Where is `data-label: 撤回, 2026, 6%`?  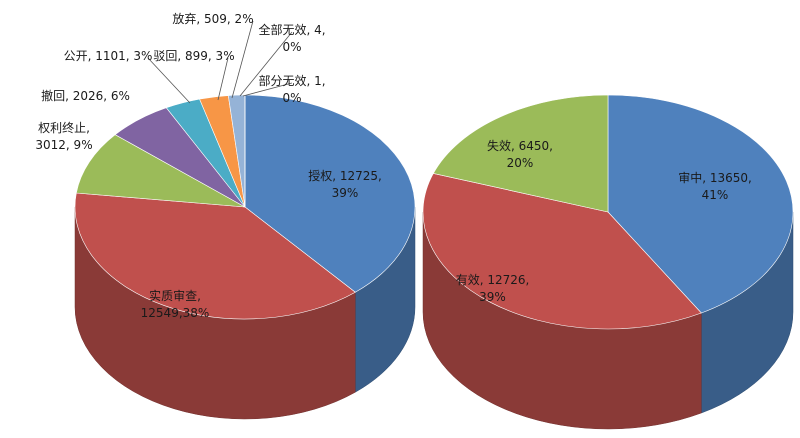 data-label: 撤回, 2026, 6% is located at coordinates (85, 96).